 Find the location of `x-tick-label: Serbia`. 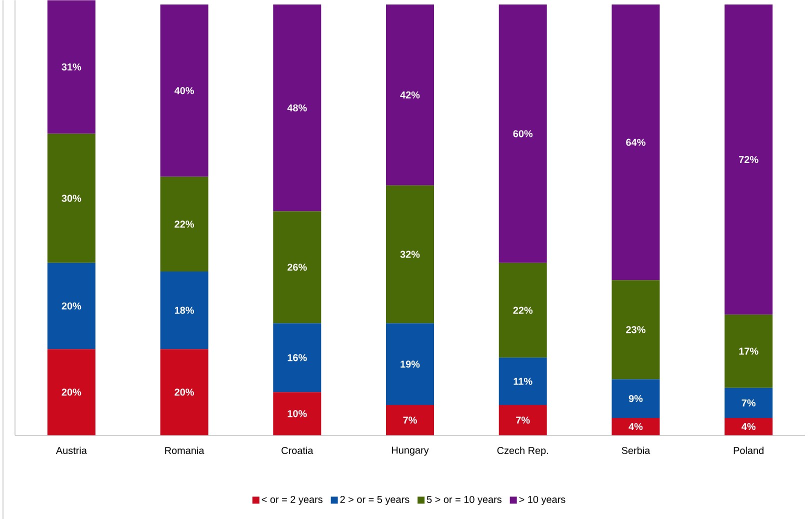

x-tick-label: Serbia is located at coordinates (636, 450).